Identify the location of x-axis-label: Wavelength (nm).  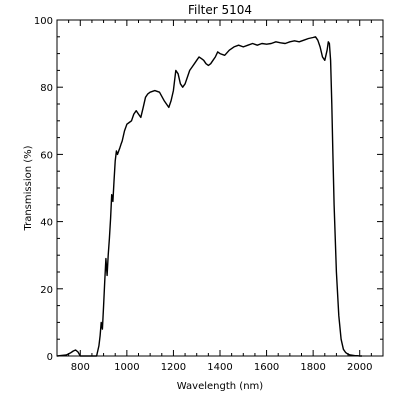
(220, 386).